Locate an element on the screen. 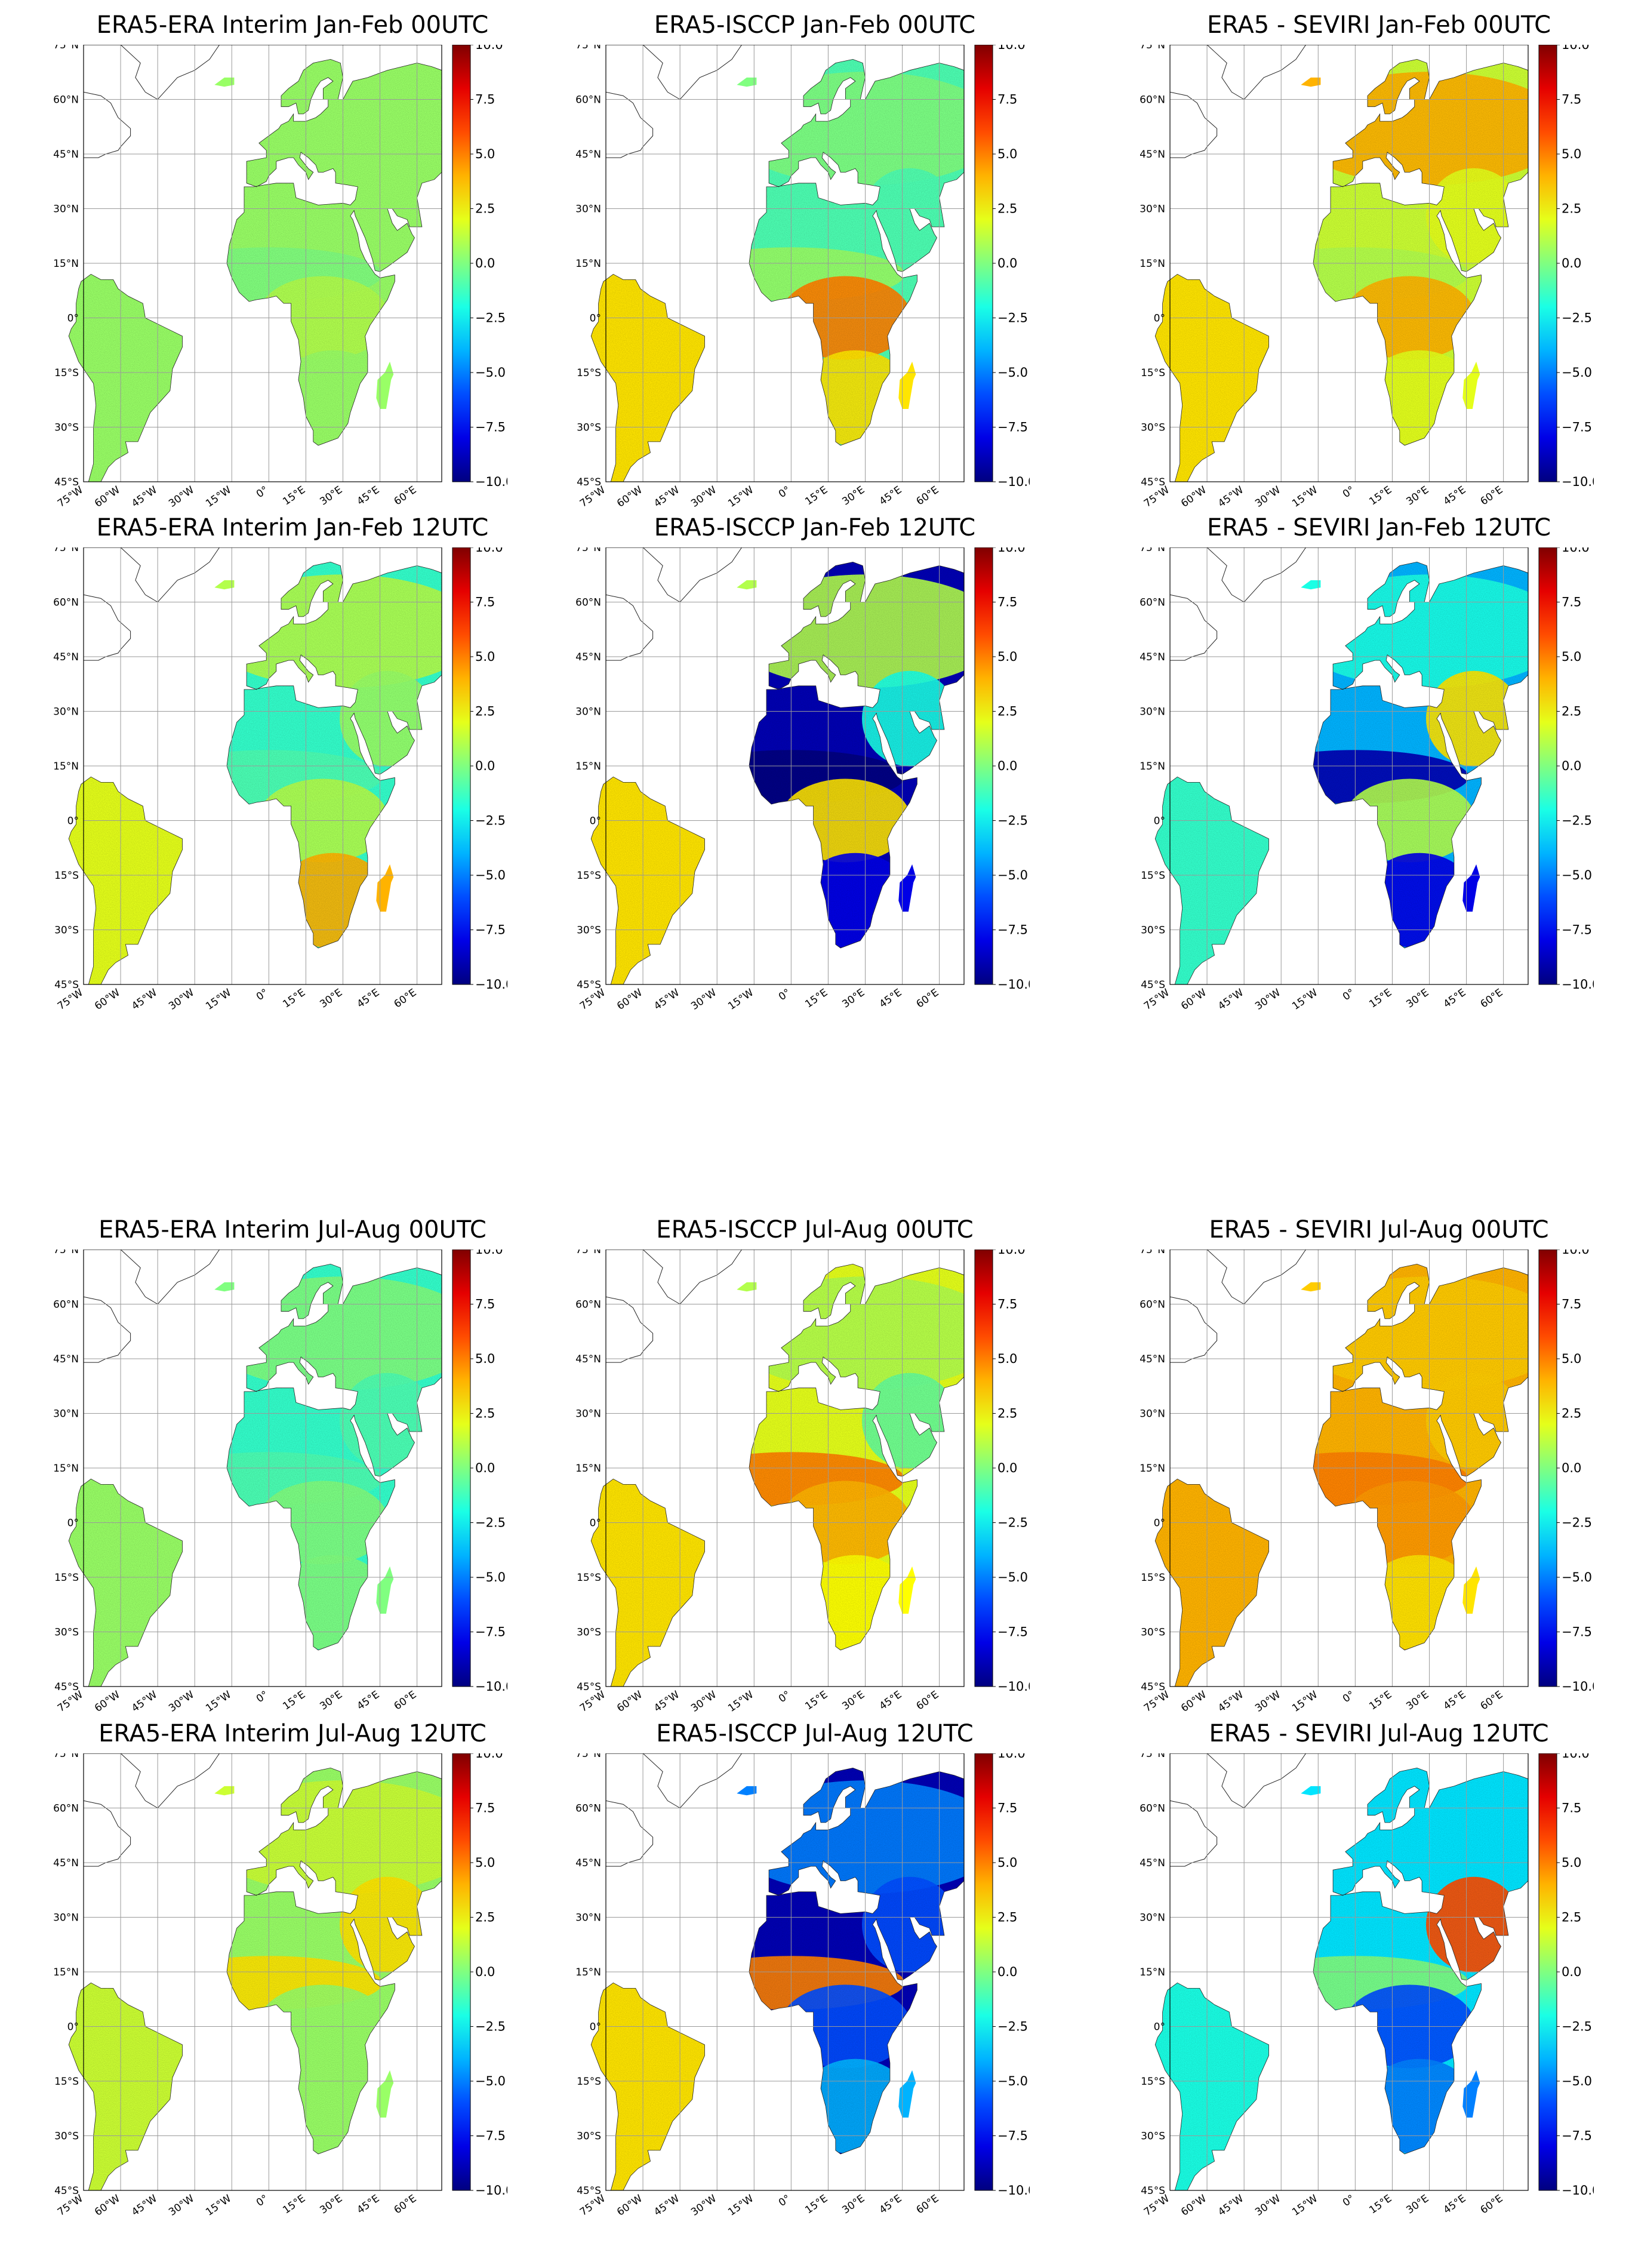 The height and width of the screenshot is (2268, 1632). colorbar-tick-label: 10.0 is located at coordinates (489, 1757).